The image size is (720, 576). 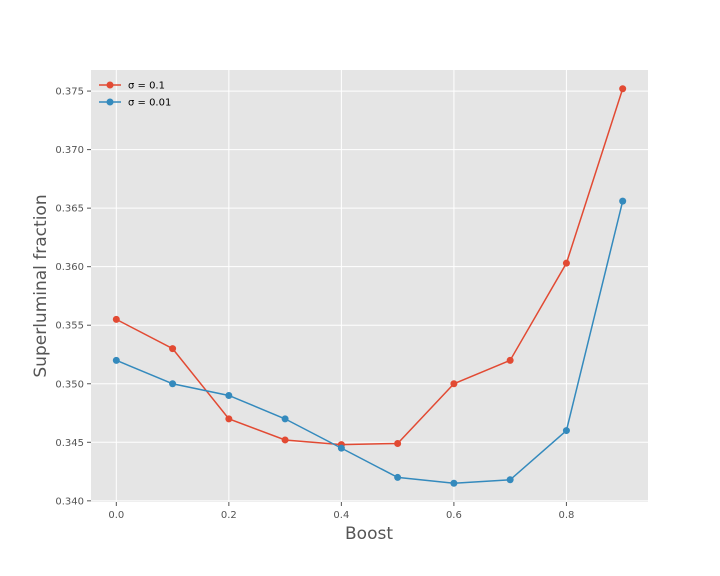 What do you see at coordinates (146, 86) in the screenshot?
I see `legend-label: σ = 0.1` at bounding box center [146, 86].